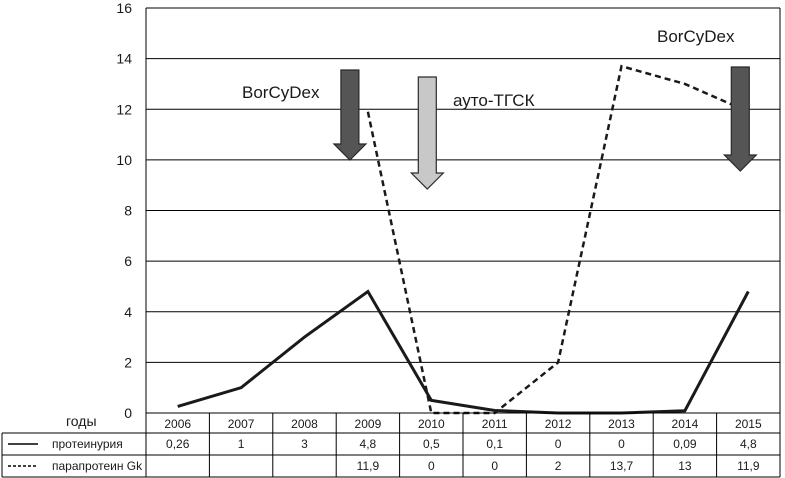 The height and width of the screenshot is (478, 785). What do you see at coordinates (81, 421) in the screenshot?
I see `x-axis-label: годы` at bounding box center [81, 421].